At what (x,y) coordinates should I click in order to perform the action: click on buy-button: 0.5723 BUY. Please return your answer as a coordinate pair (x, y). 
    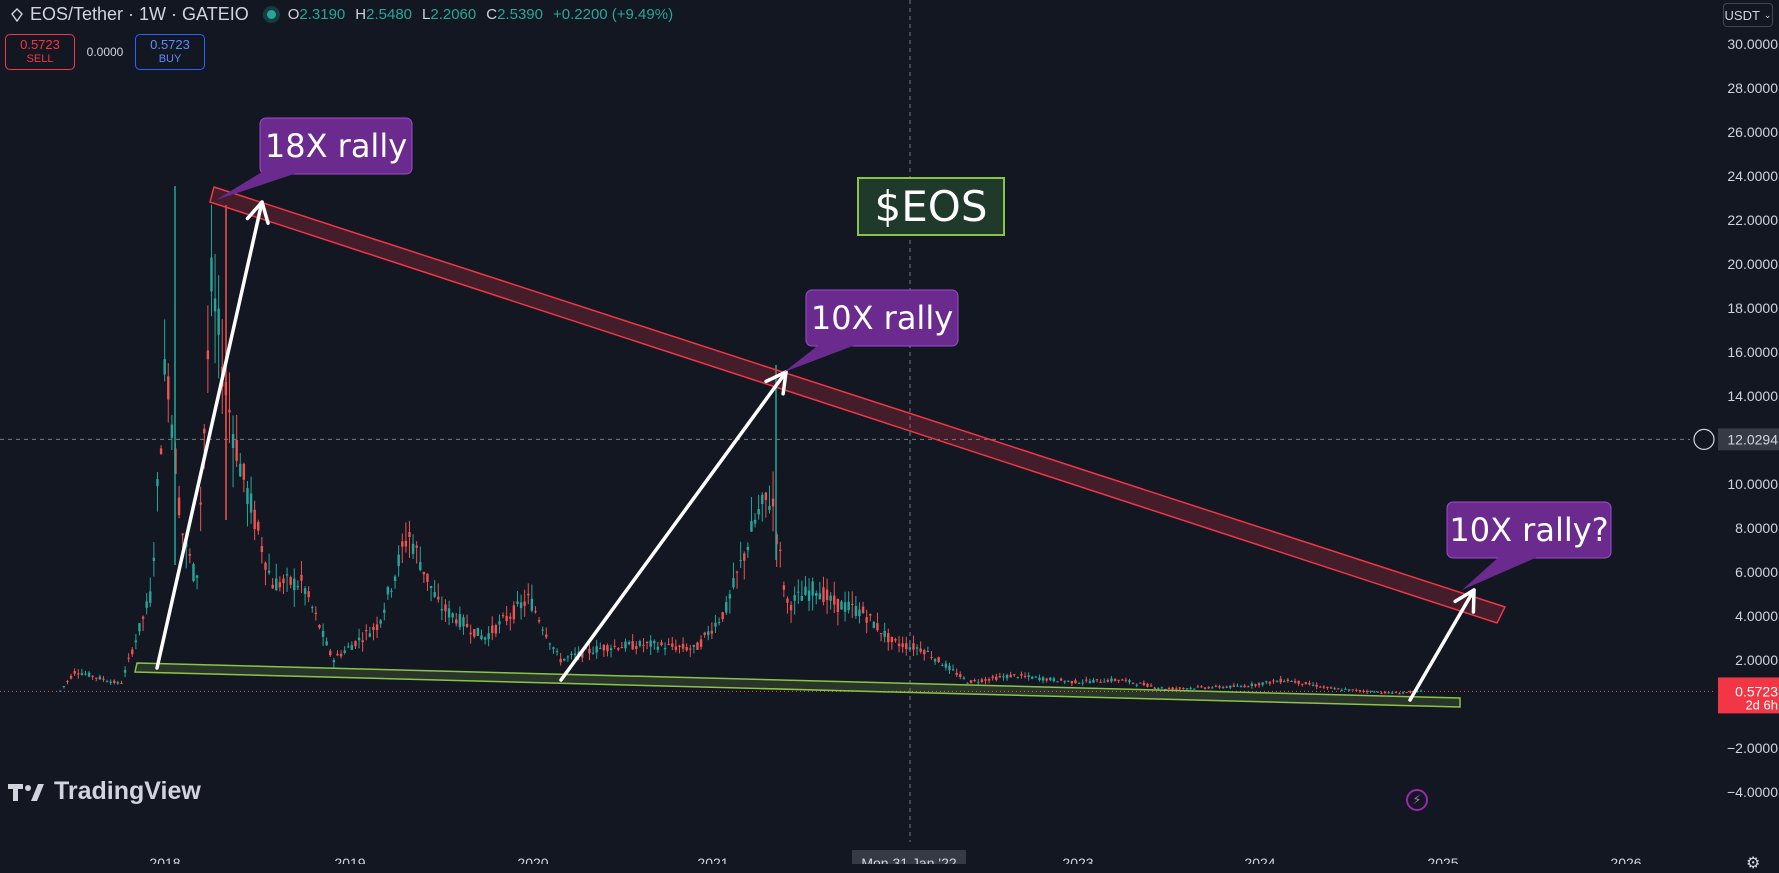
    Looking at the image, I should click on (170, 52).